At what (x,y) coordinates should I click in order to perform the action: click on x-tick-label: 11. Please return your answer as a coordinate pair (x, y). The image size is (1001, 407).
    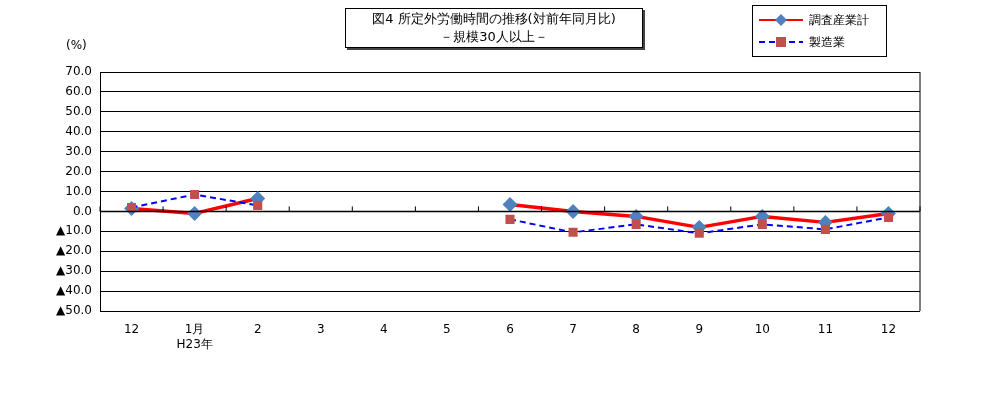
    Looking at the image, I should click on (825, 329).